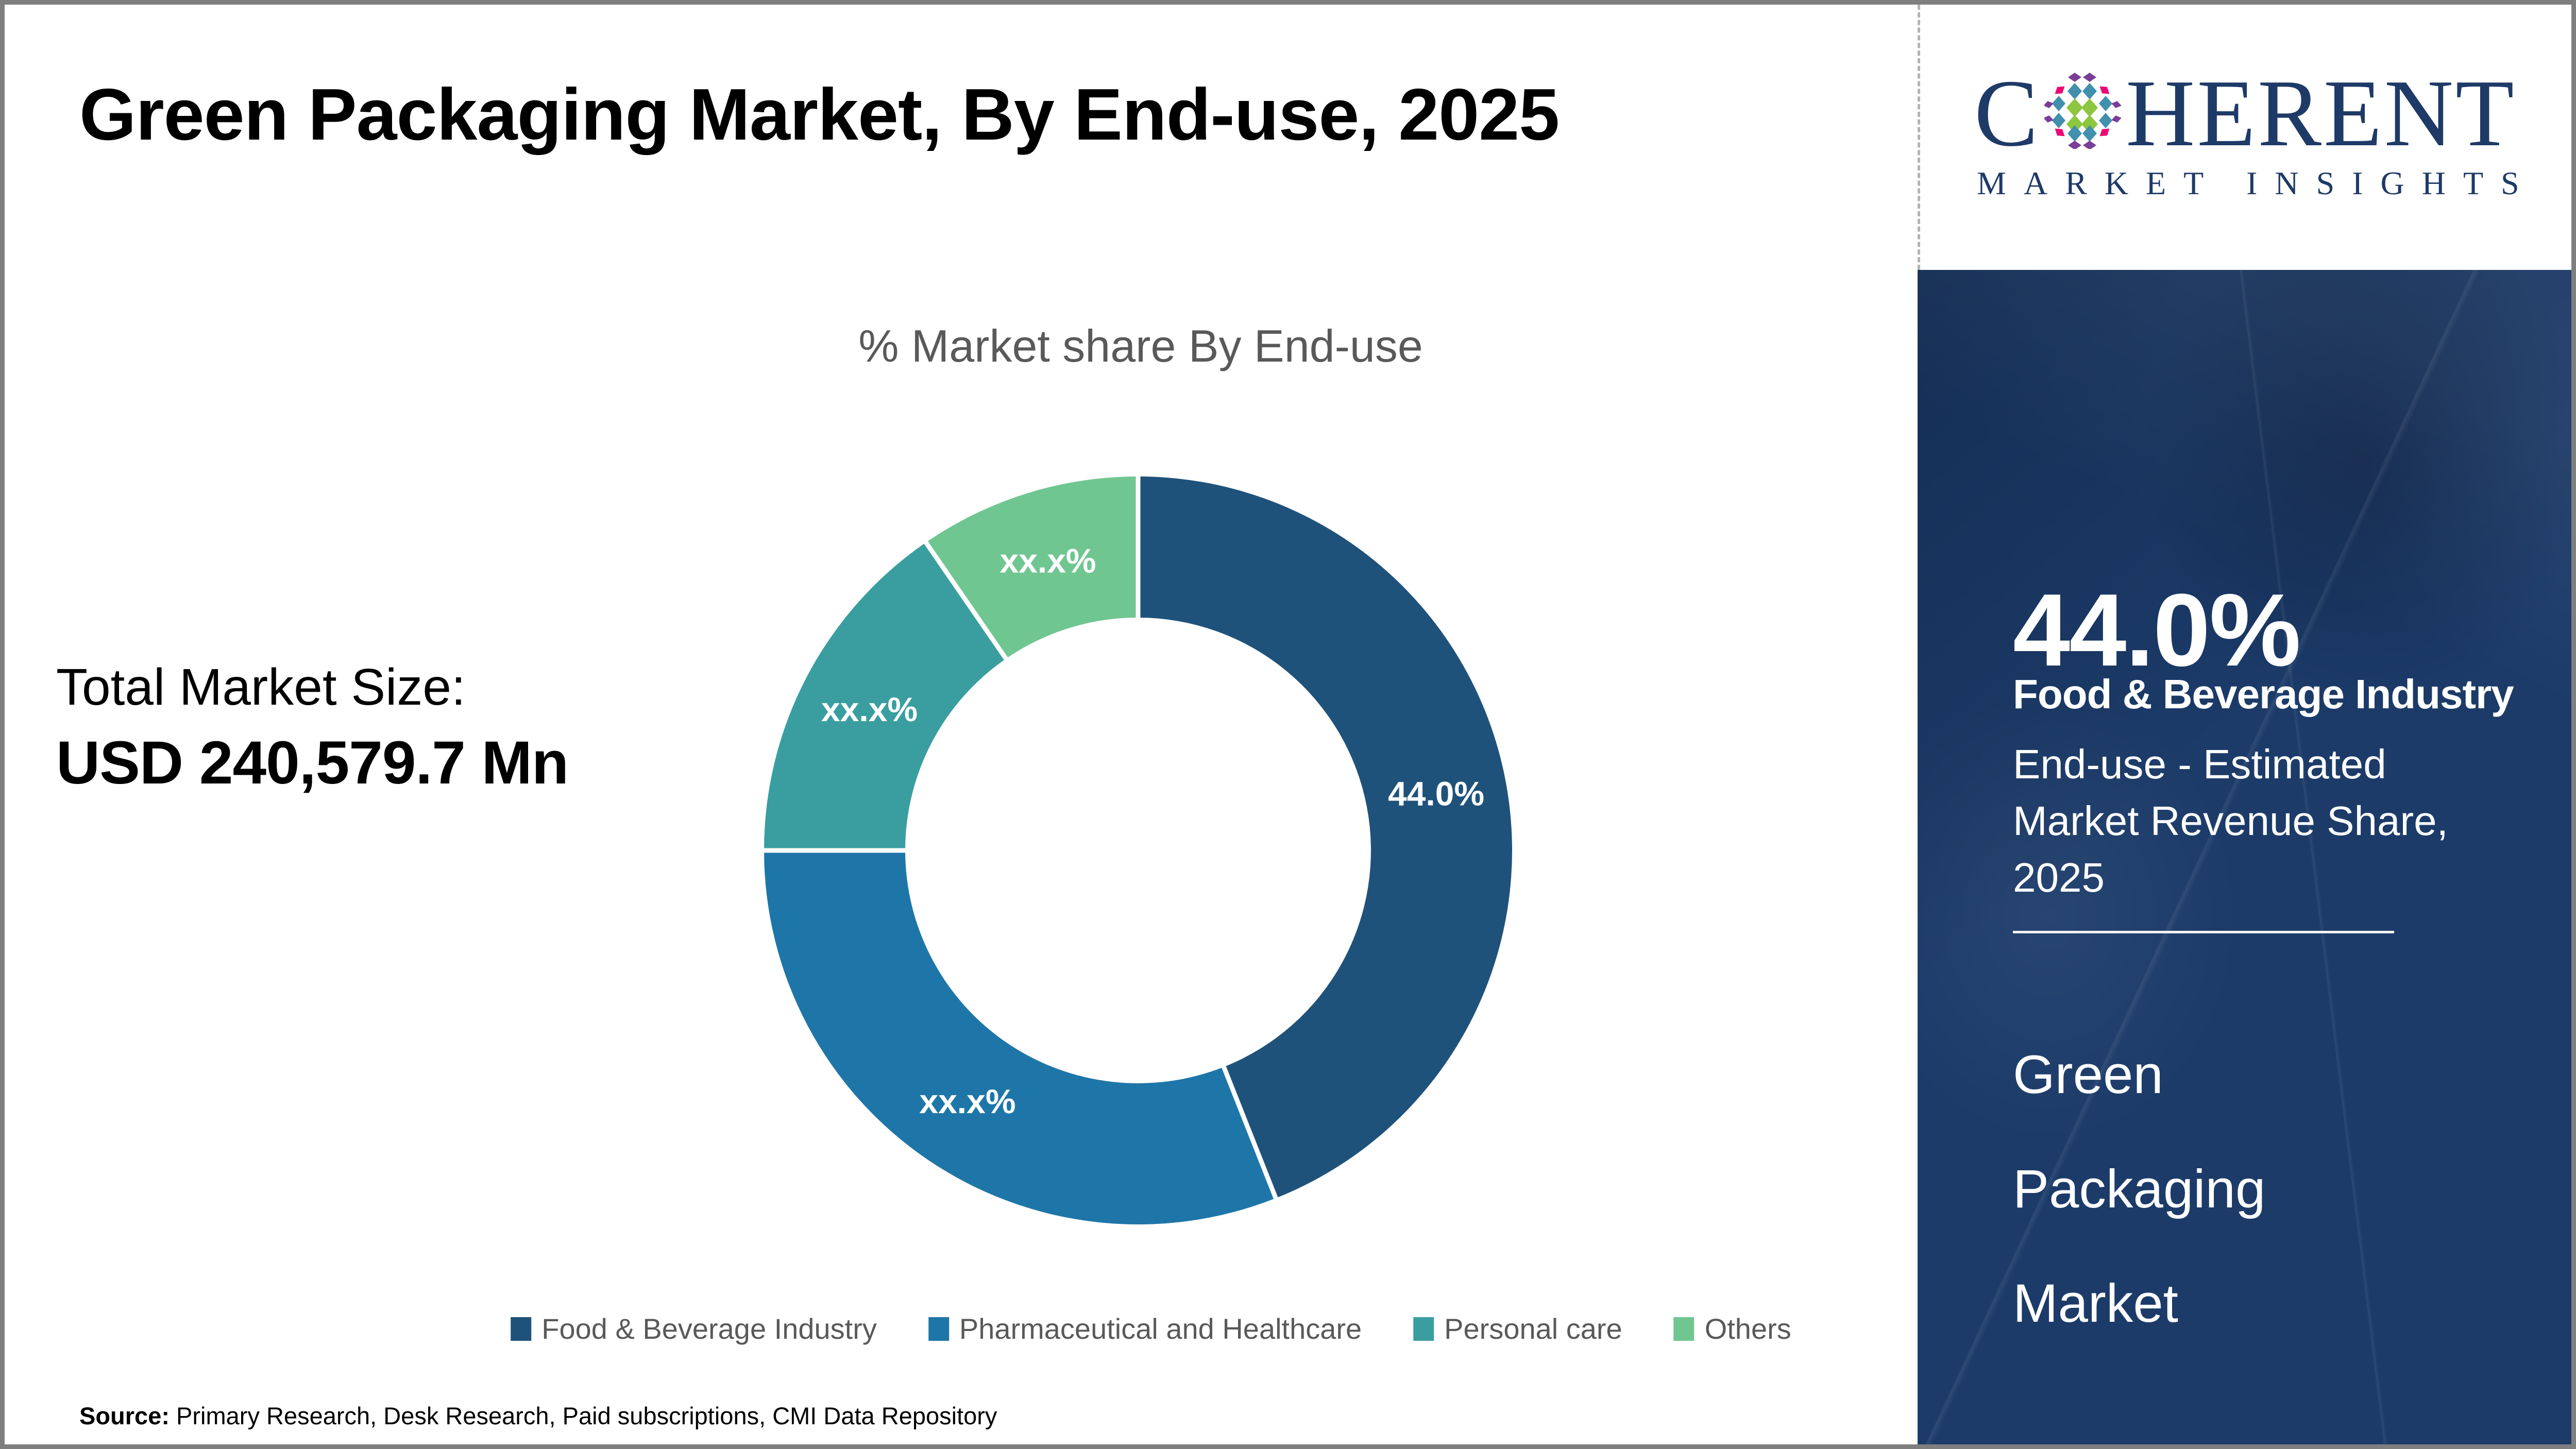  I want to click on legend-item-2: Personal care, so click(1517, 1328).